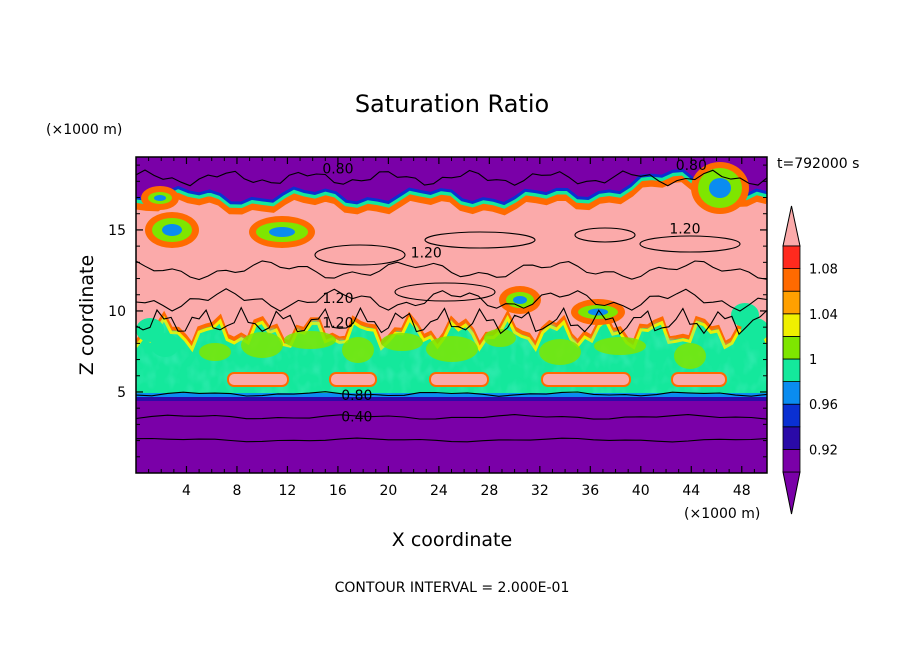 This screenshot has height=654, width=904. What do you see at coordinates (121, 393) in the screenshot?
I see `y-tick-label: 5` at bounding box center [121, 393].